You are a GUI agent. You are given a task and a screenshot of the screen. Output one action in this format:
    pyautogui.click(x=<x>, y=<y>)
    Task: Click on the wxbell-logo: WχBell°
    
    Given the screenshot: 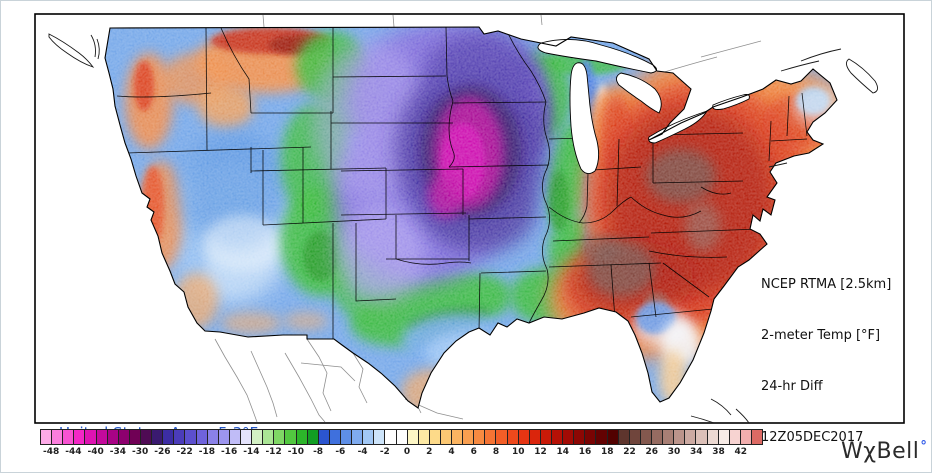 What is the action you would take?
    pyautogui.click(x=884, y=451)
    